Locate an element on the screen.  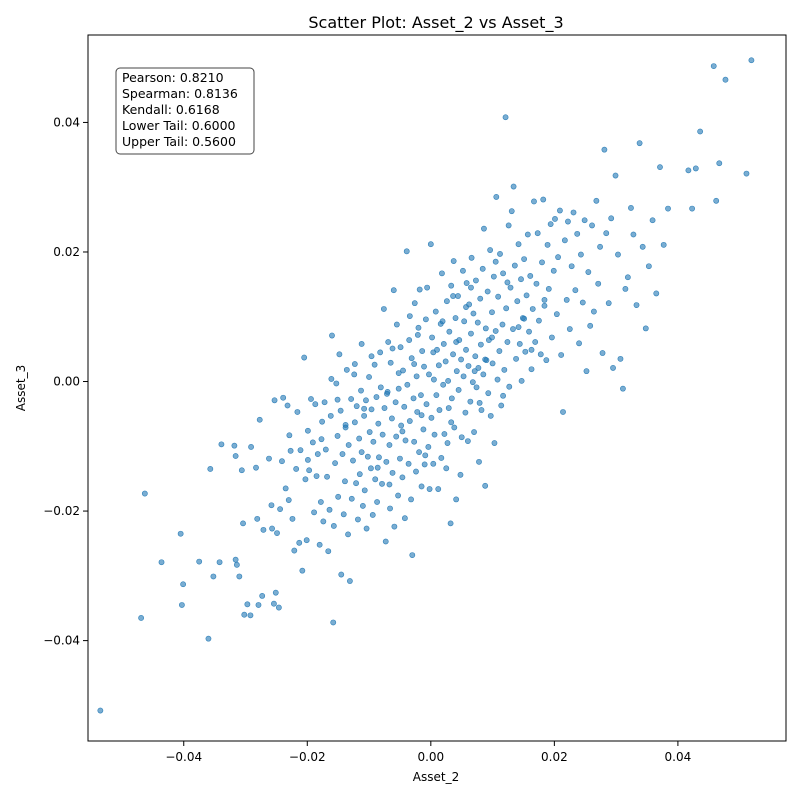
stats-box-frame is located at coordinates (185, 111).